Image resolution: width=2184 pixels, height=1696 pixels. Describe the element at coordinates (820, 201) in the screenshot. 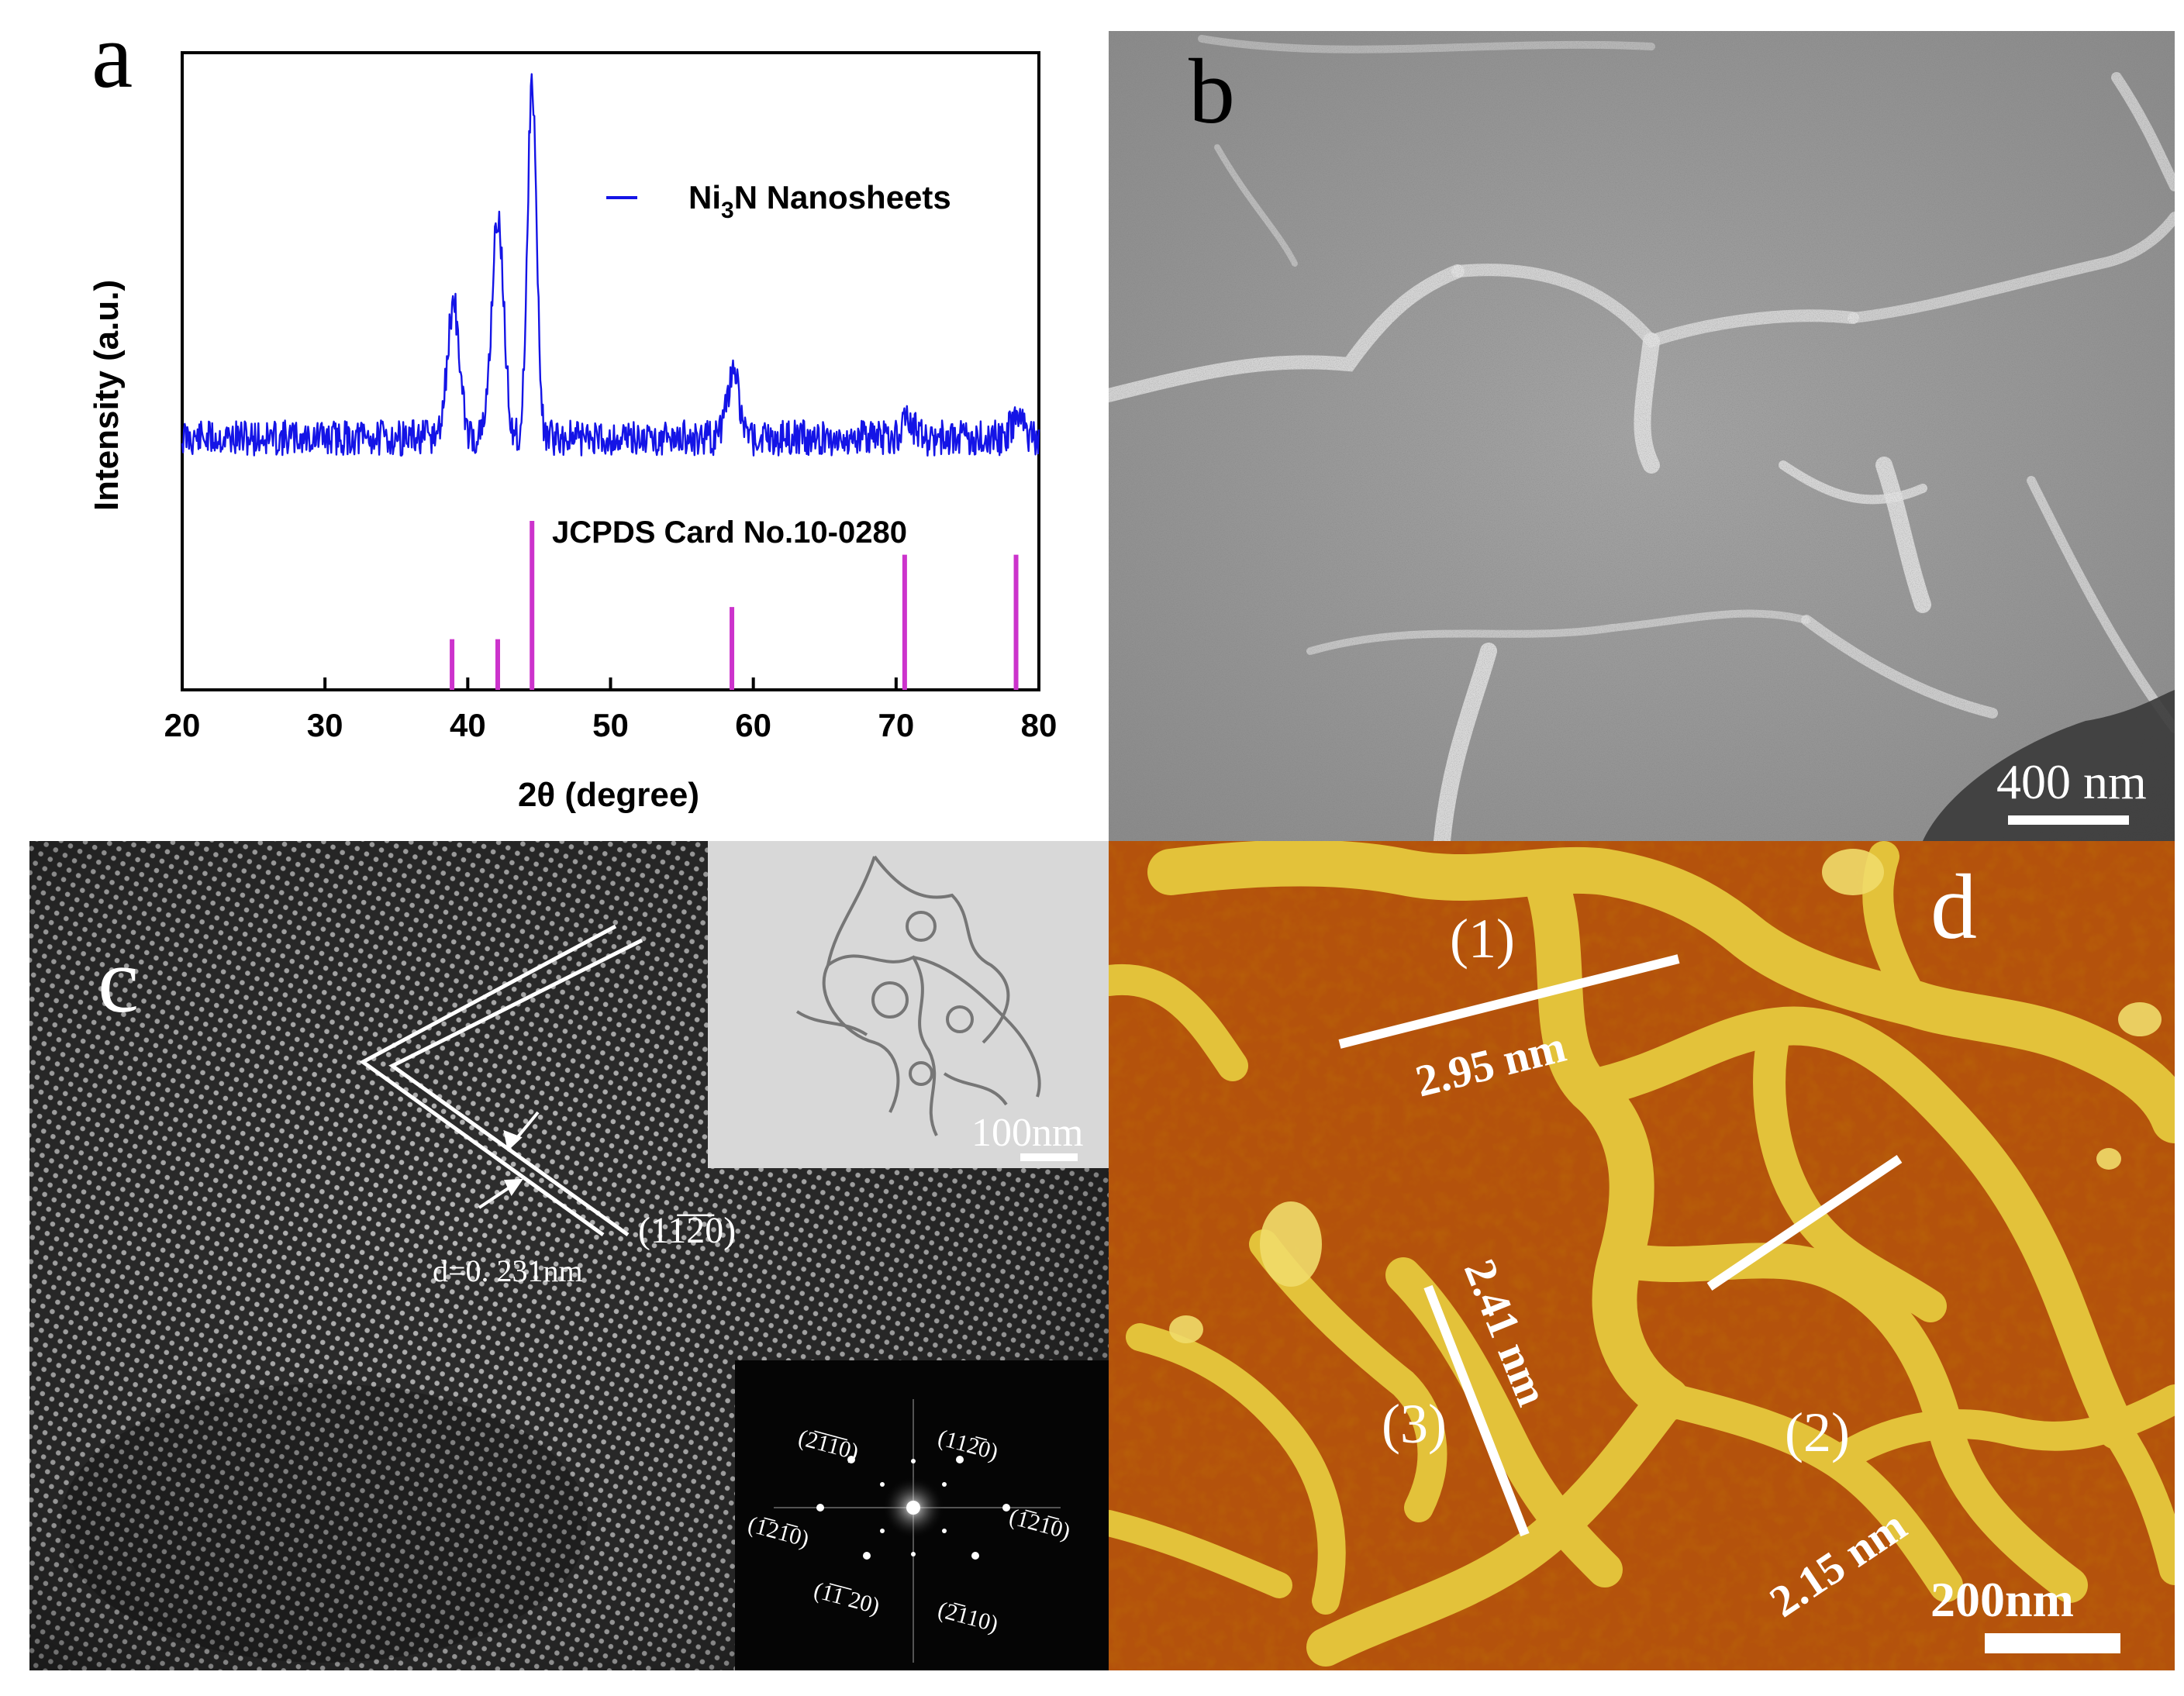

I see `legend-label: Ni3N Nanosheets` at that location.